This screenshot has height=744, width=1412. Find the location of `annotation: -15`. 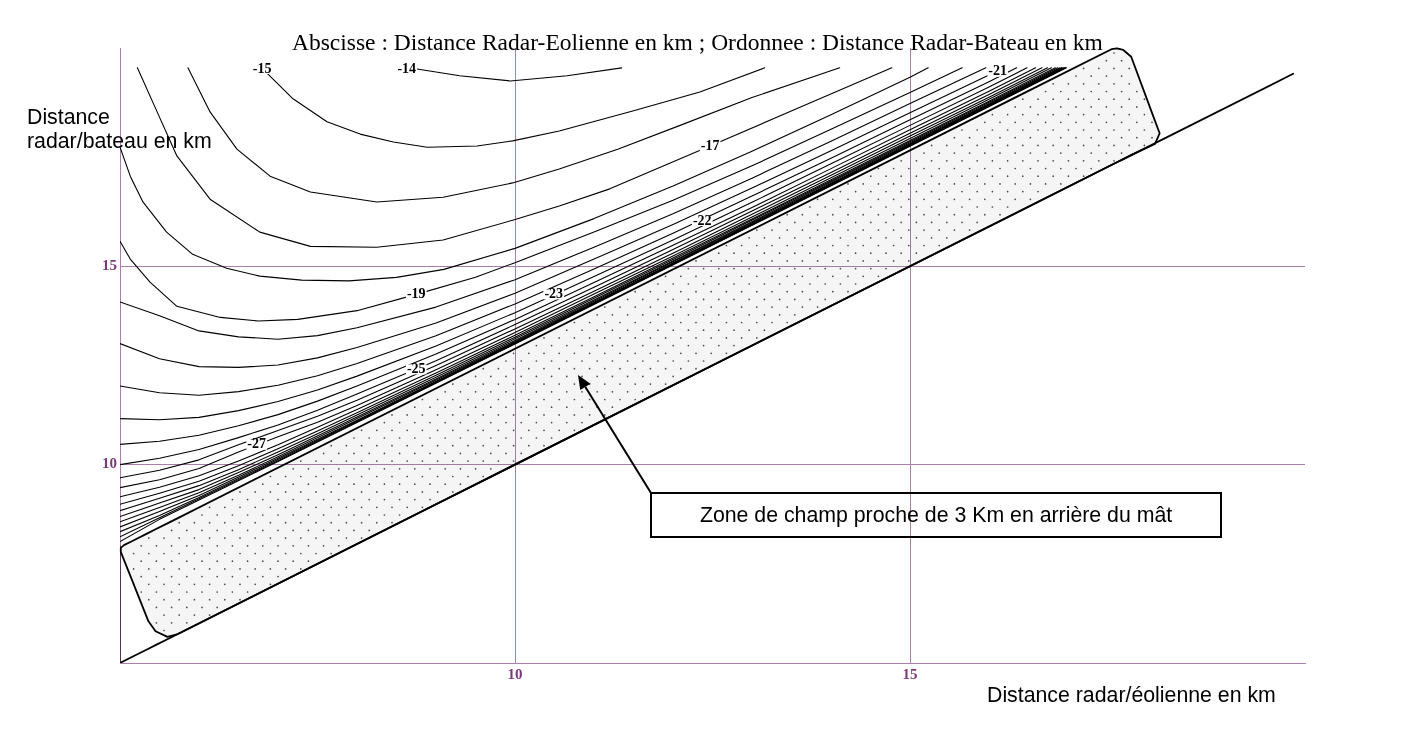

annotation: -15 is located at coordinates (262, 68).